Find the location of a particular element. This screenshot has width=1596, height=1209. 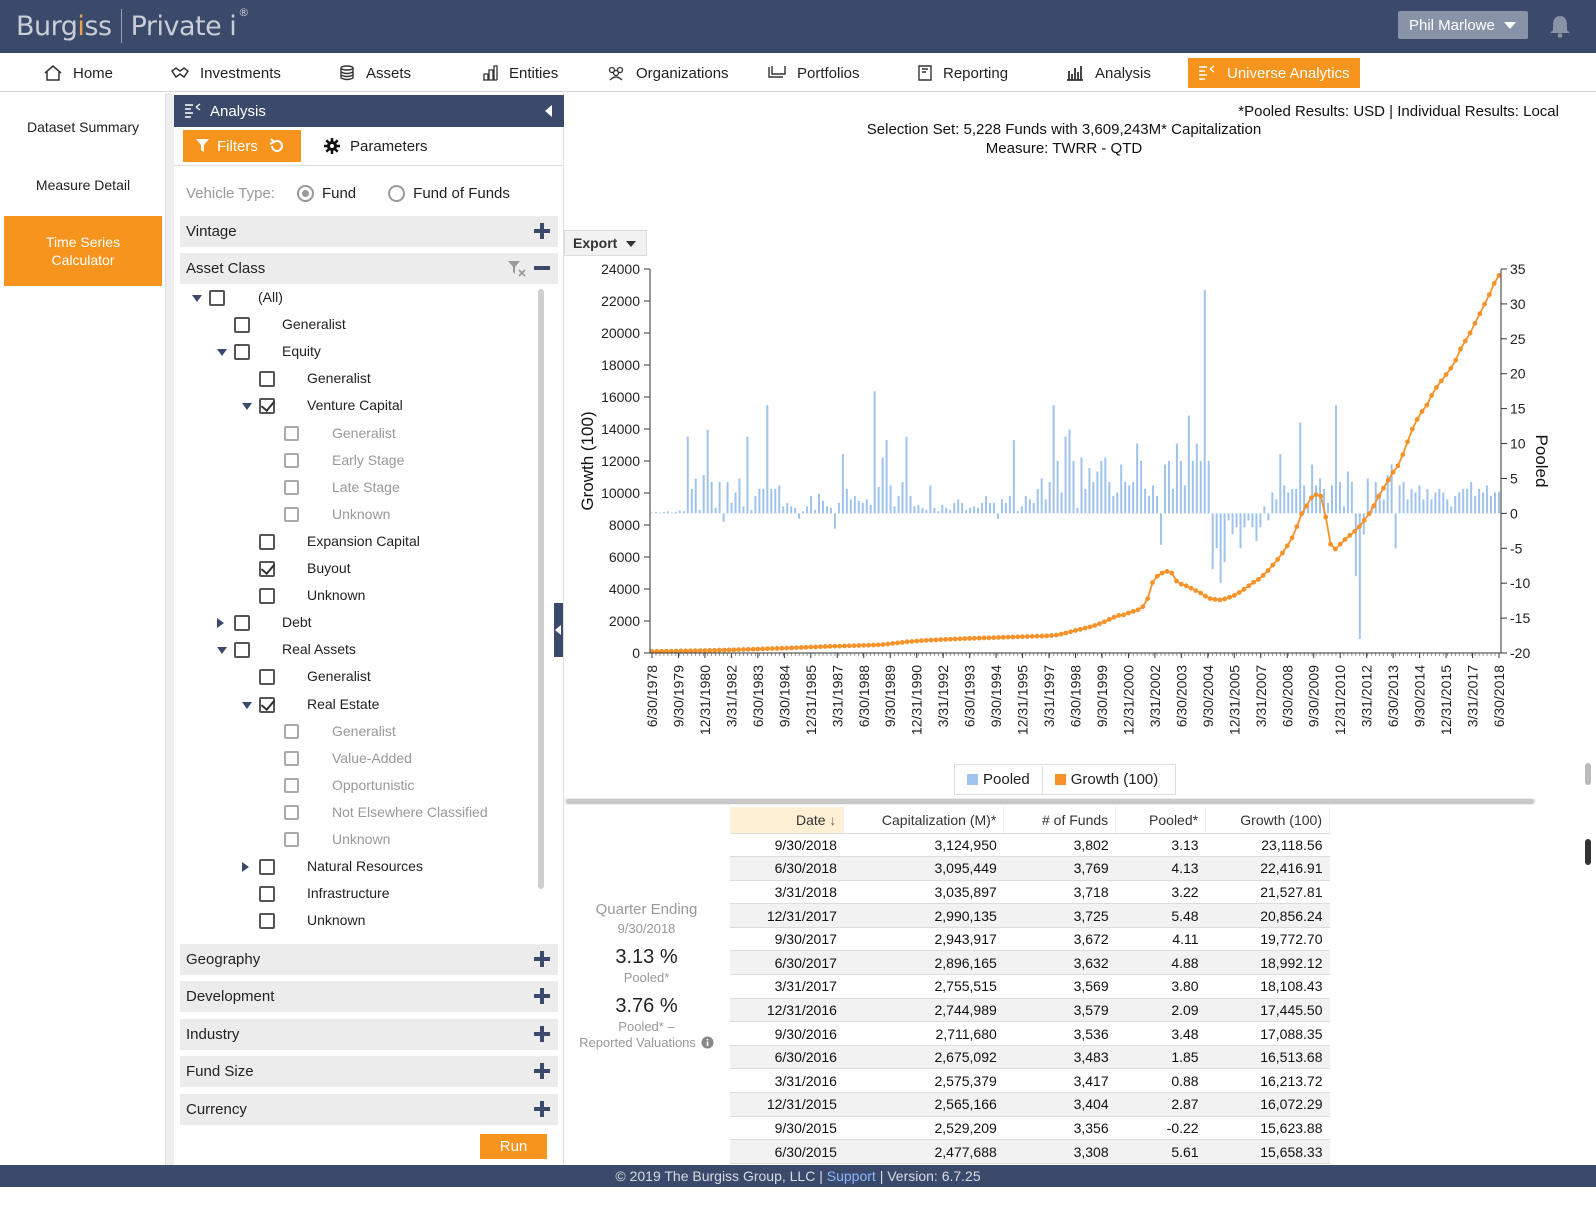

tree-checkbox is located at coordinates (291, 758).